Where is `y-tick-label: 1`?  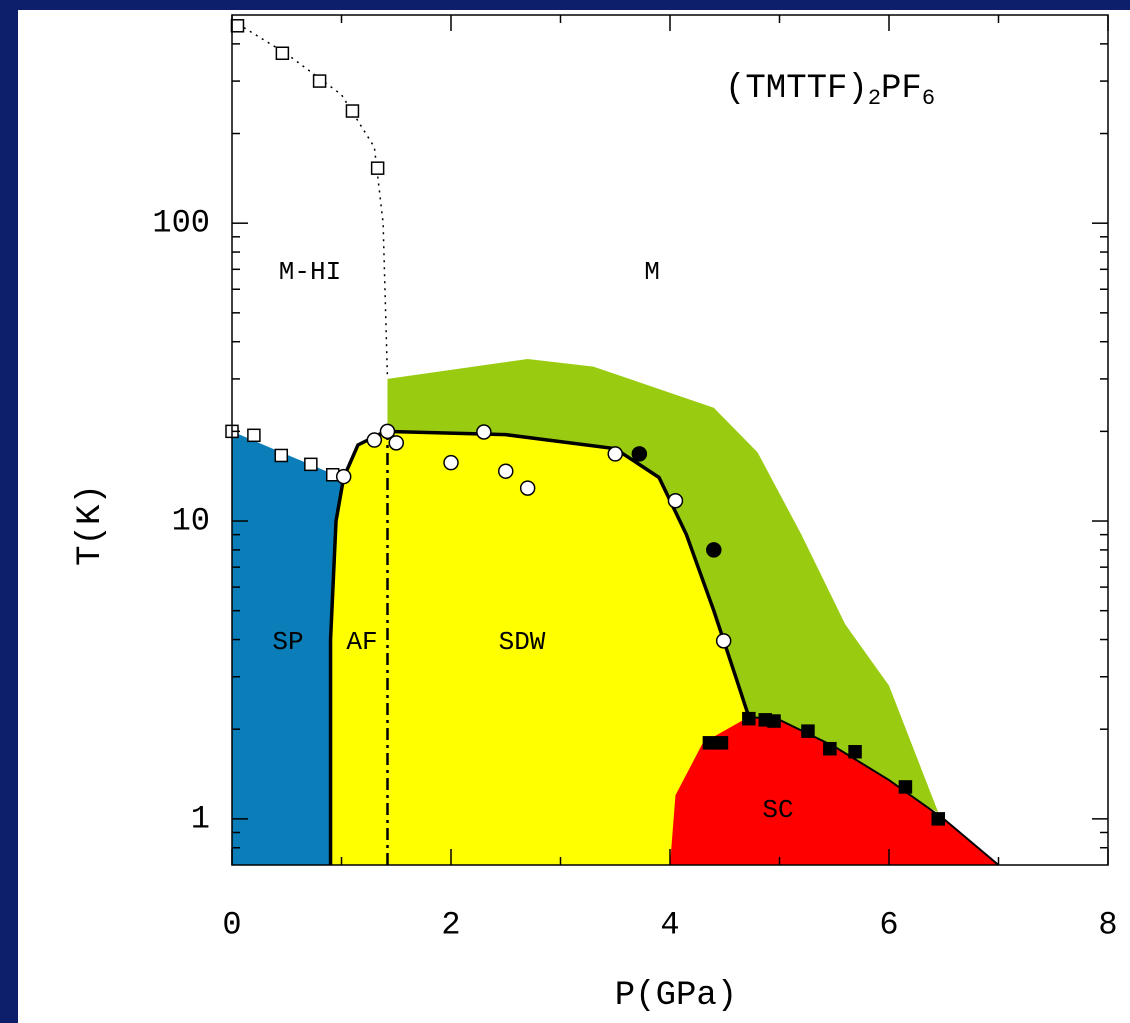 y-tick-label: 1 is located at coordinates (200, 818).